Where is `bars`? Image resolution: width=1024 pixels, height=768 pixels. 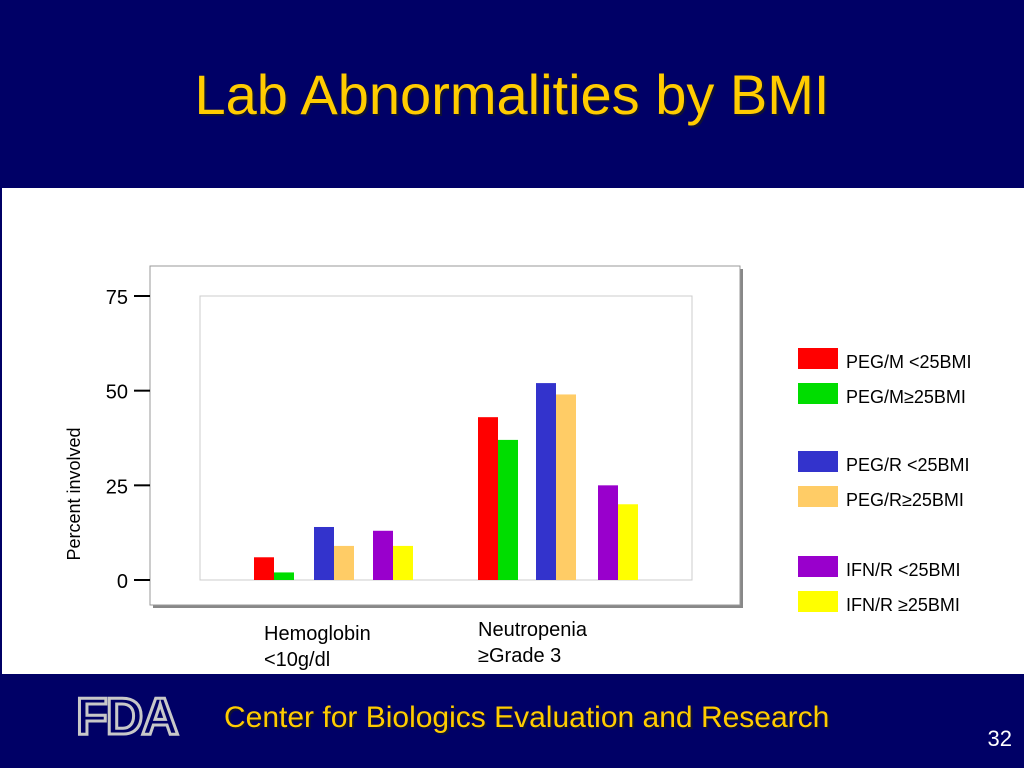
bars is located at coordinates (446, 481).